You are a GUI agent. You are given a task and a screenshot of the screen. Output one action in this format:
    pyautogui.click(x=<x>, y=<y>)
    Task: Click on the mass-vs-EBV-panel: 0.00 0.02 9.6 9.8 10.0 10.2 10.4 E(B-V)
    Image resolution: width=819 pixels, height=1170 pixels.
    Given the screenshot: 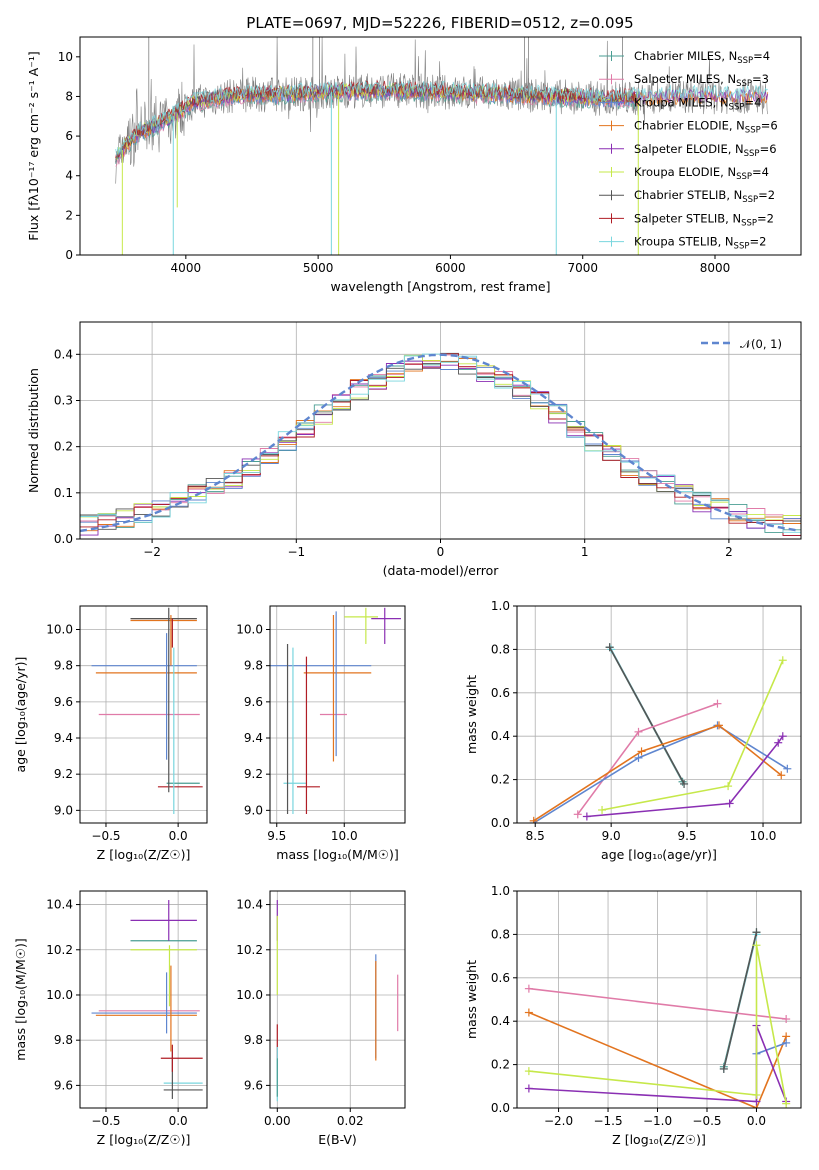 What is the action you would take?
    pyautogui.click(x=321, y=1018)
    